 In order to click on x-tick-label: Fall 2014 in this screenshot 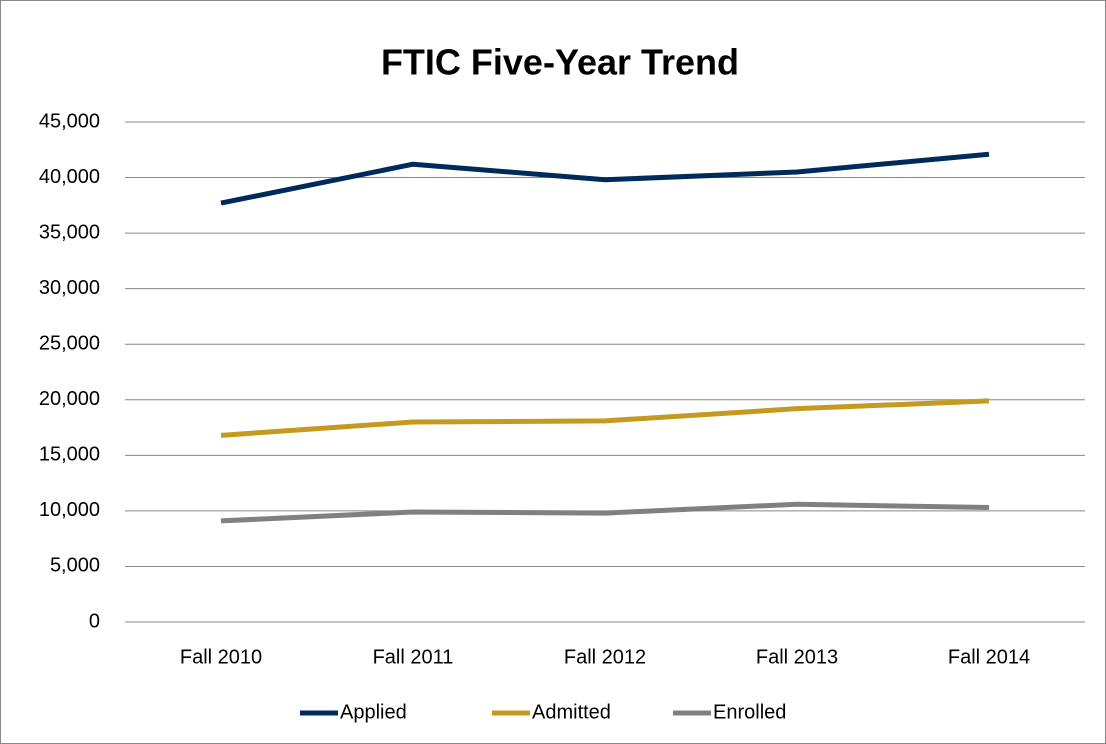, I will do `click(989, 657)`.